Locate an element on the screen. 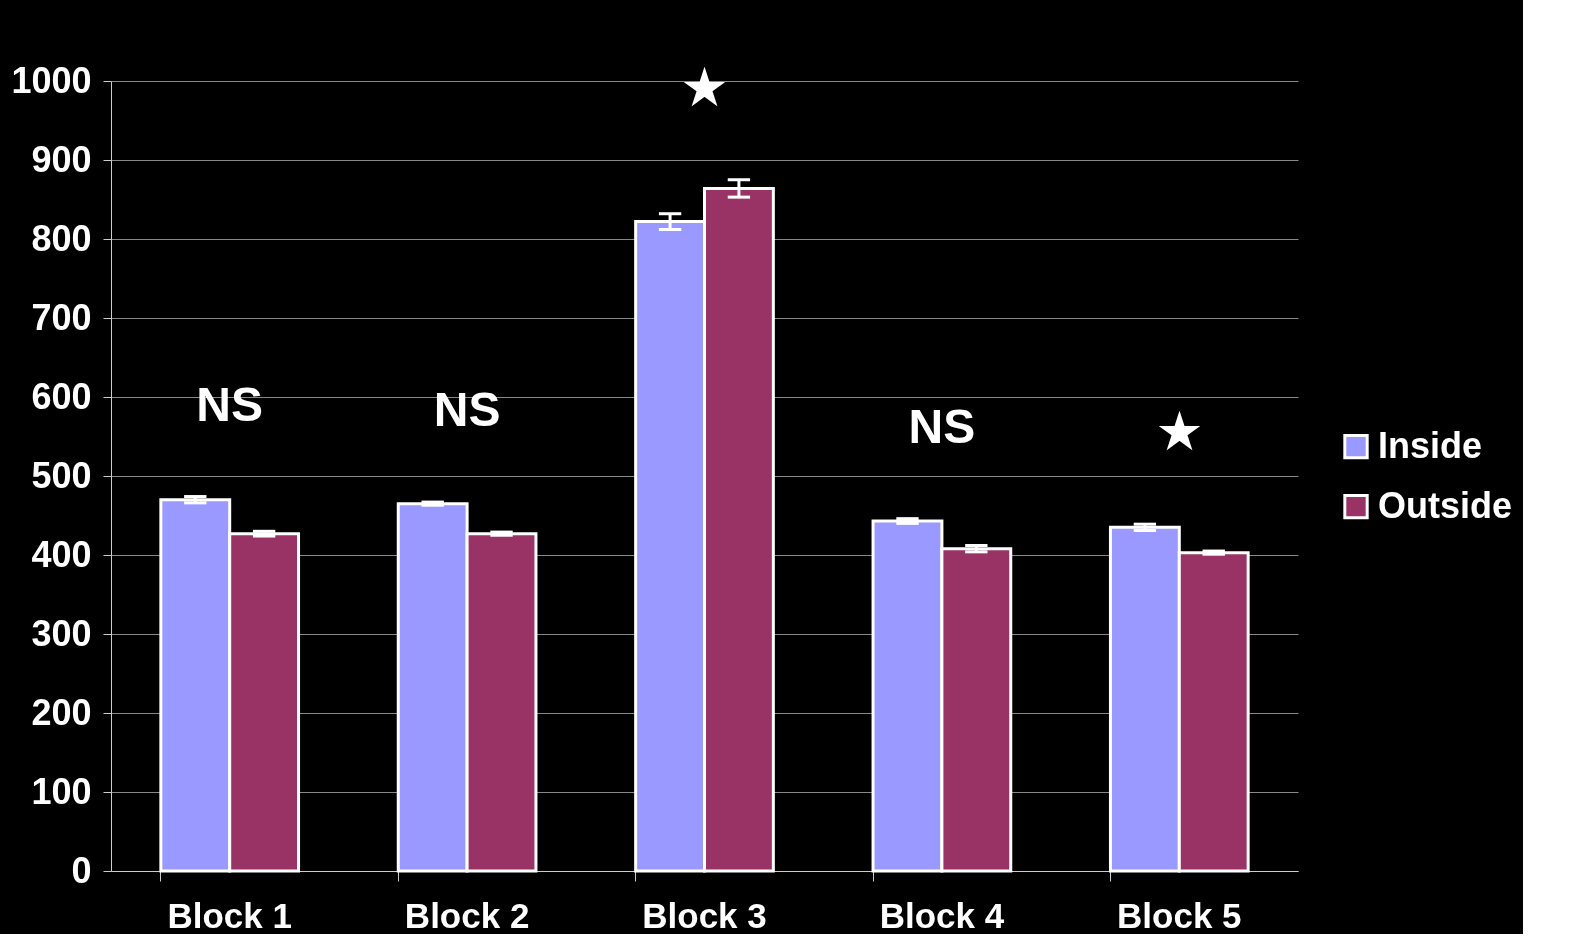 The height and width of the screenshot is (948, 1594). x-tick-label: Block 1 is located at coordinates (229, 915).